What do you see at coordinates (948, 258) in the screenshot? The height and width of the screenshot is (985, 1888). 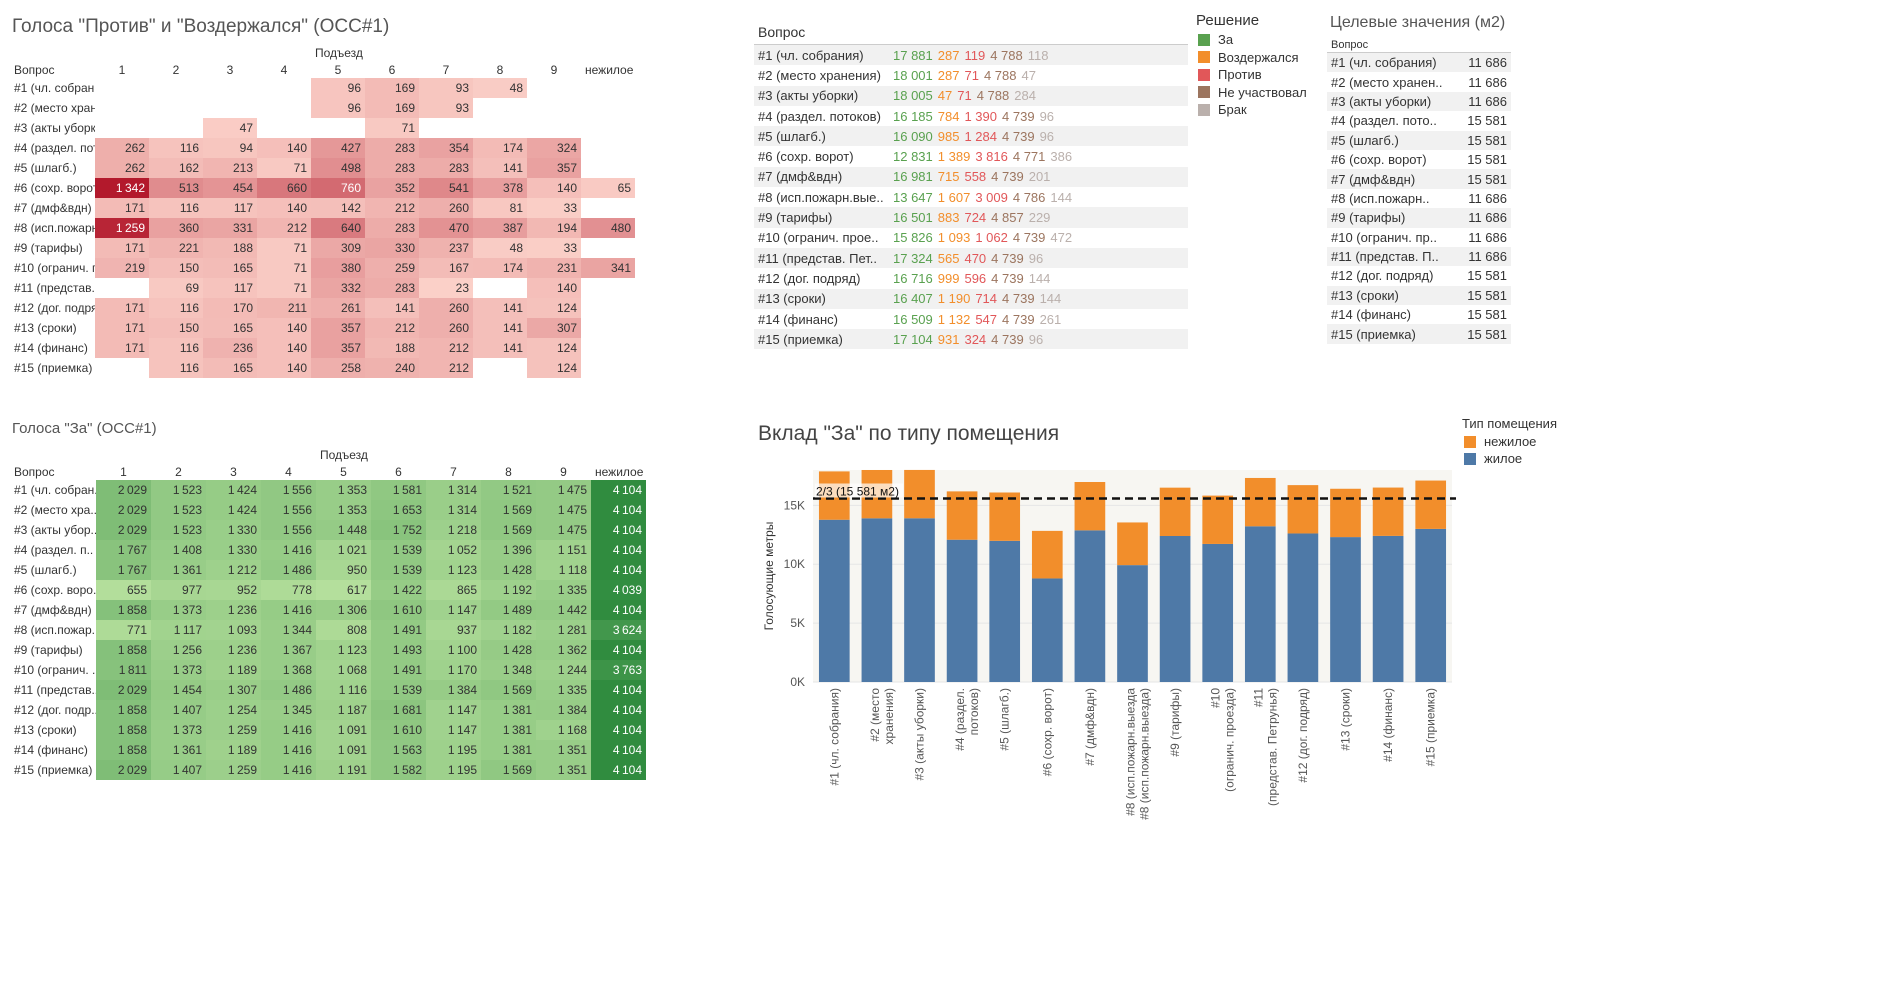 I see `decision-value: 565` at bounding box center [948, 258].